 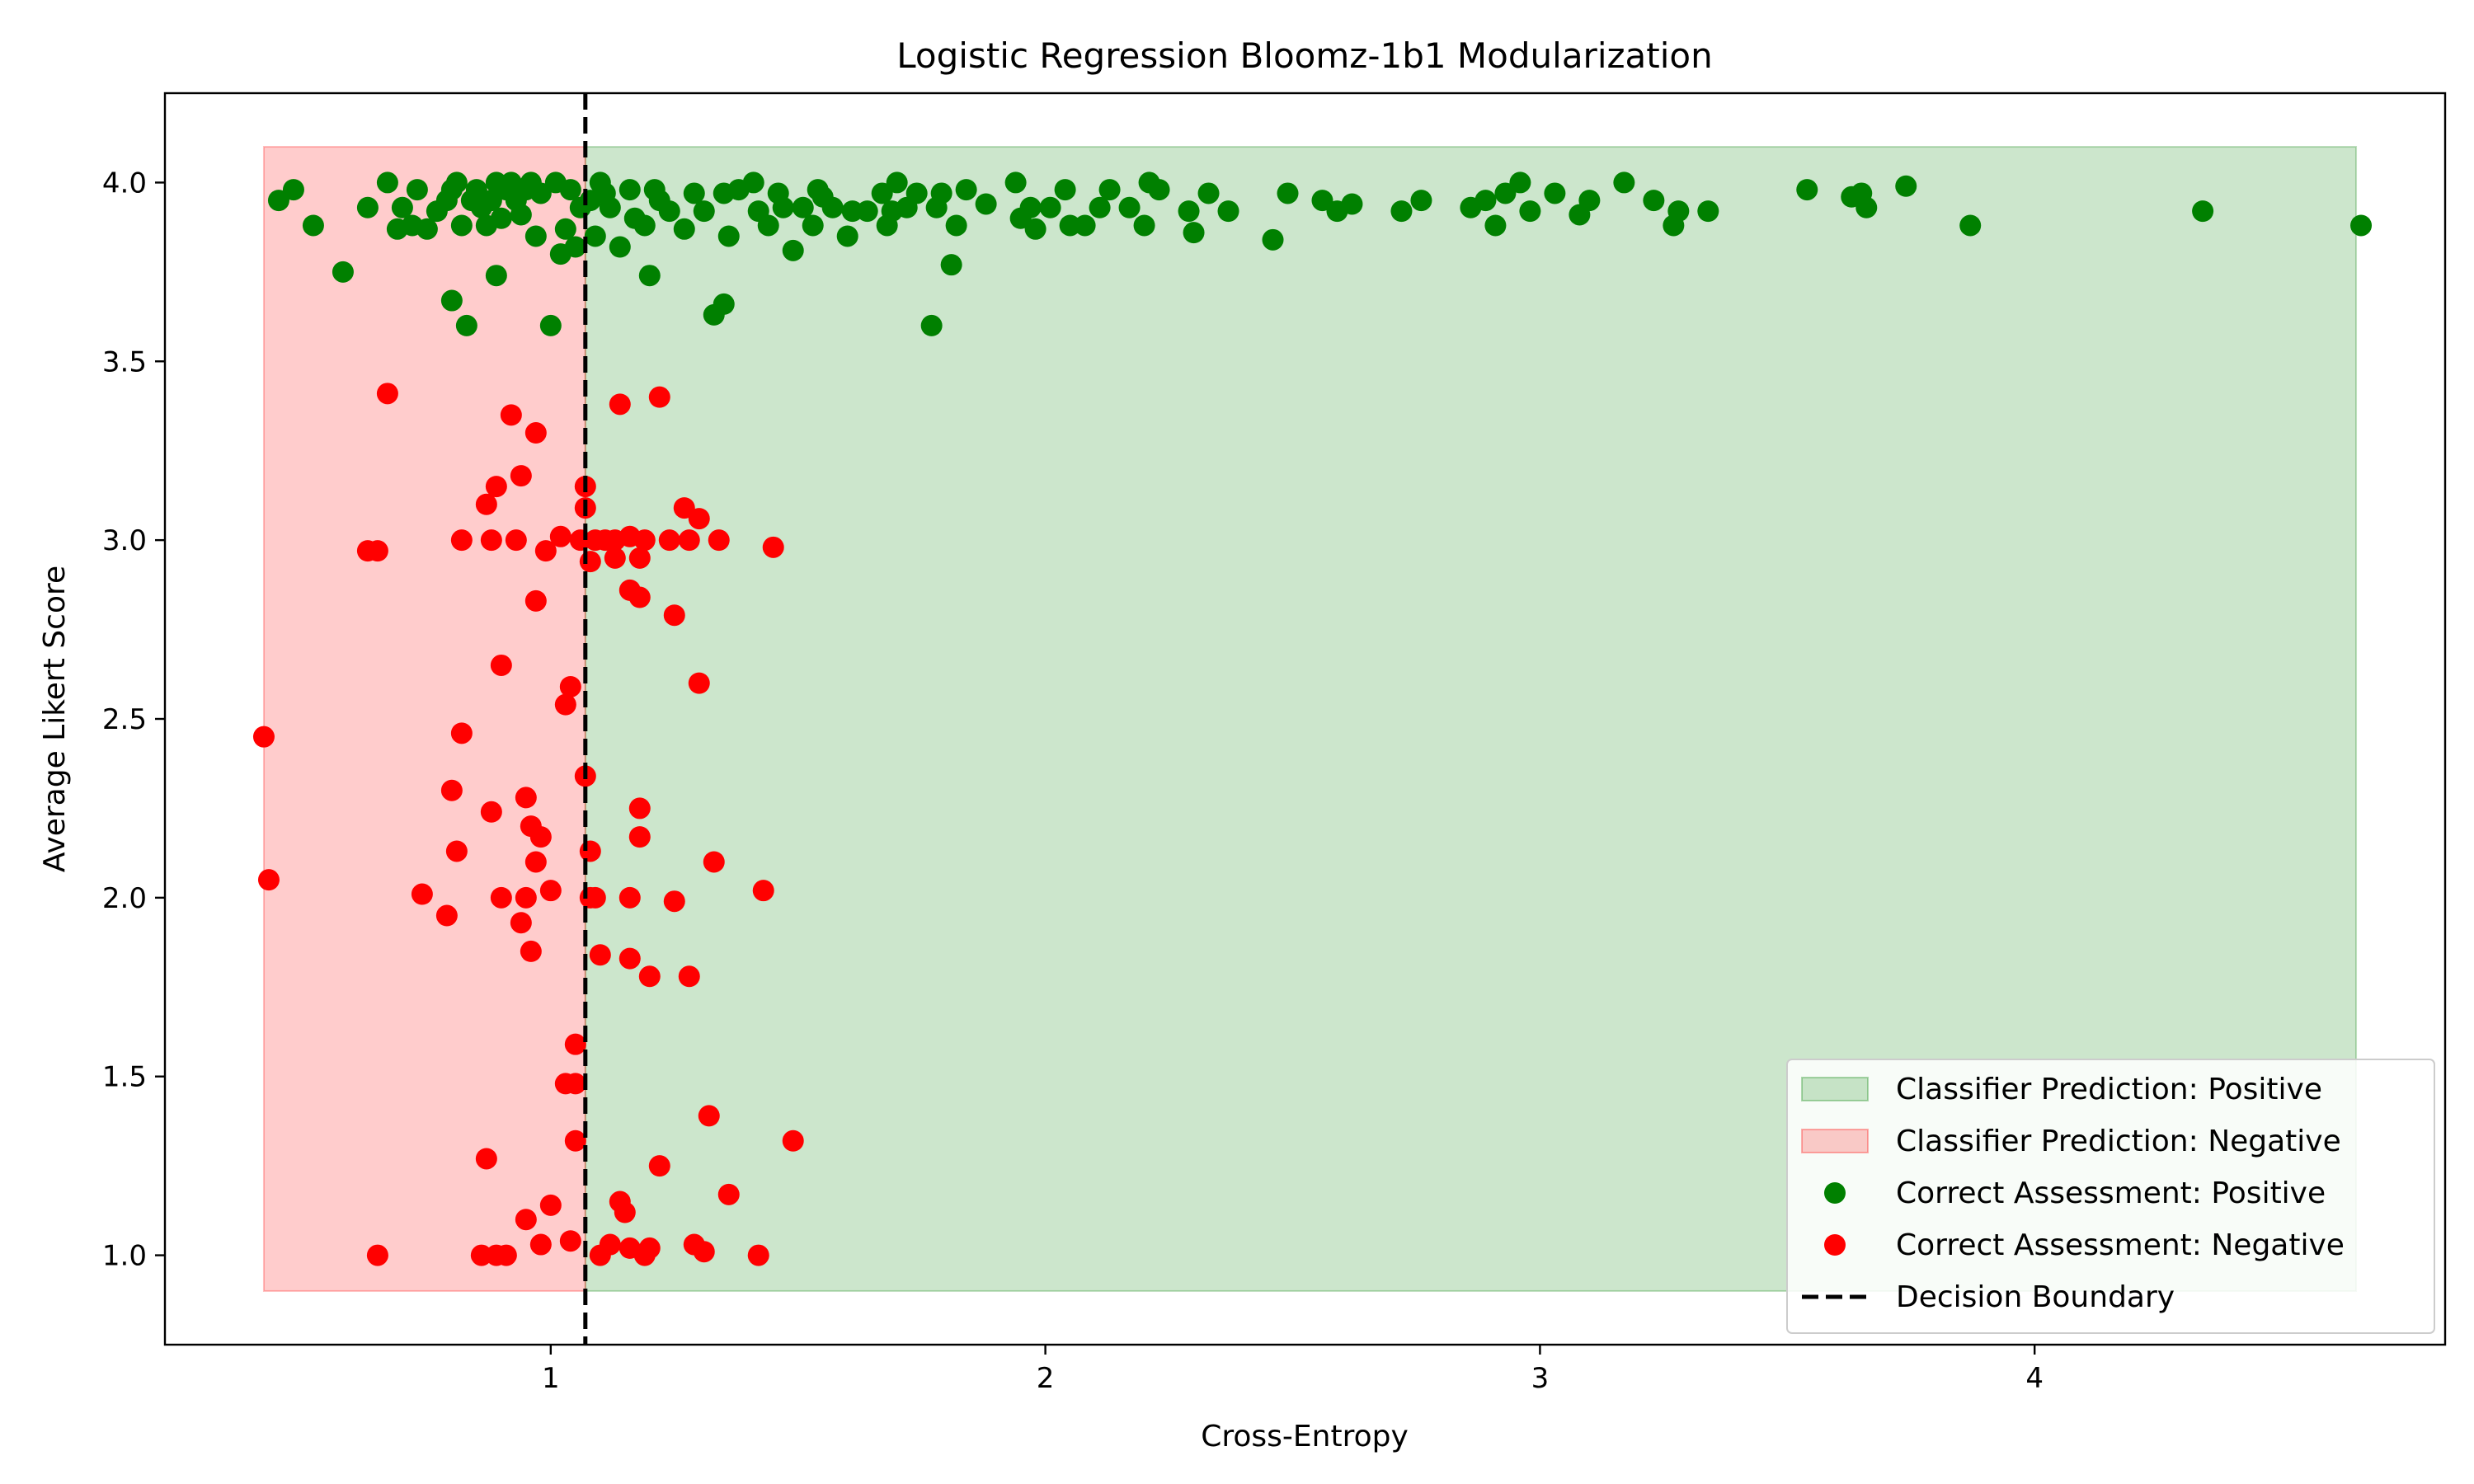 I want to click on region-negative, so click(x=424, y=719).